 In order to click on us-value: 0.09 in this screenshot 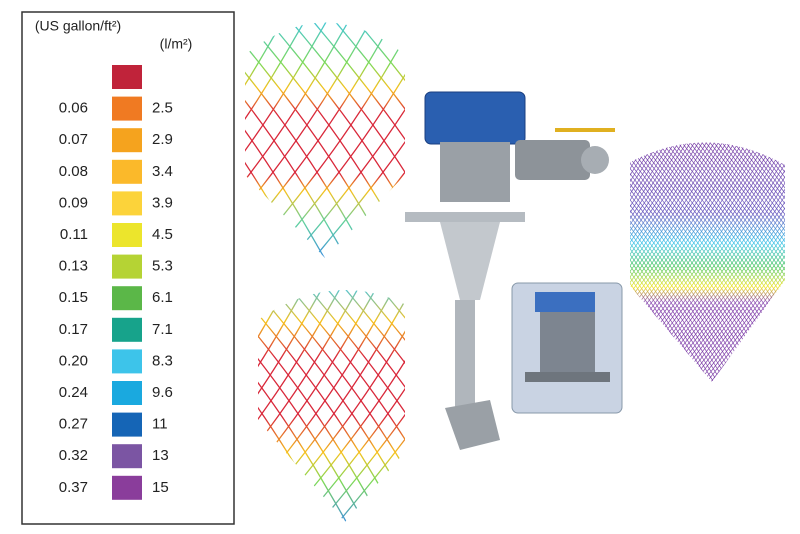, I will do `click(73, 202)`.